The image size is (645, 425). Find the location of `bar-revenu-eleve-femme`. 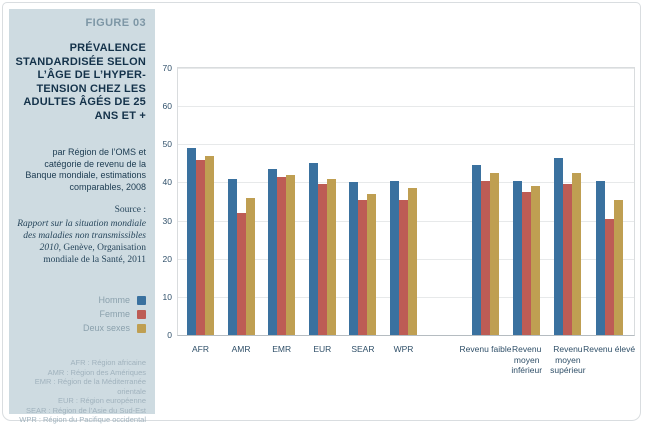

bar-revenu-eleve-femme is located at coordinates (609, 276).